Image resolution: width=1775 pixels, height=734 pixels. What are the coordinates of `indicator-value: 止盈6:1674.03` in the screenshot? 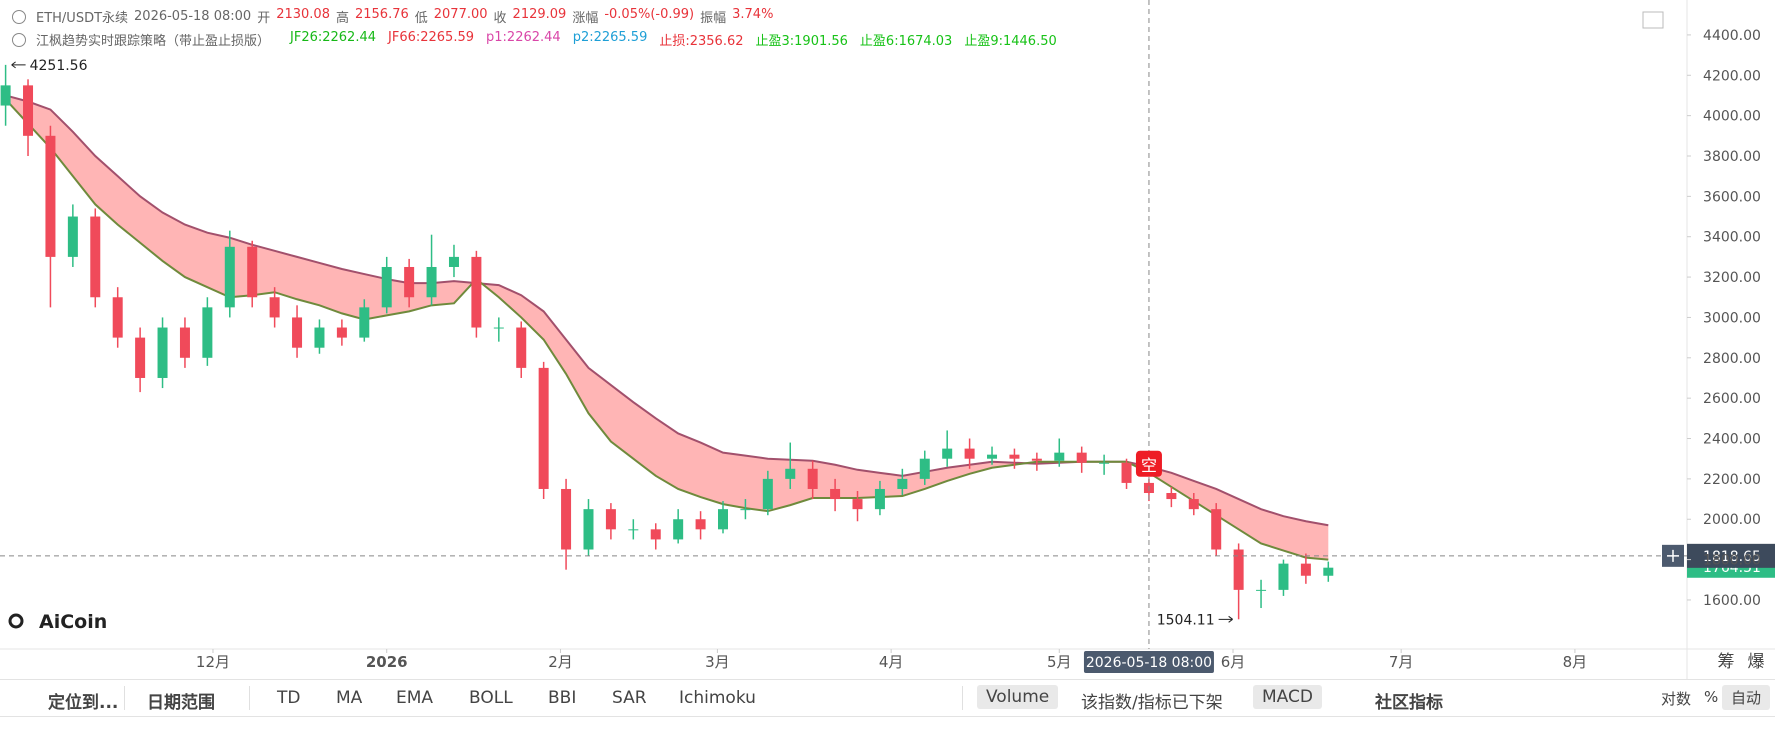 It's located at (906, 41).